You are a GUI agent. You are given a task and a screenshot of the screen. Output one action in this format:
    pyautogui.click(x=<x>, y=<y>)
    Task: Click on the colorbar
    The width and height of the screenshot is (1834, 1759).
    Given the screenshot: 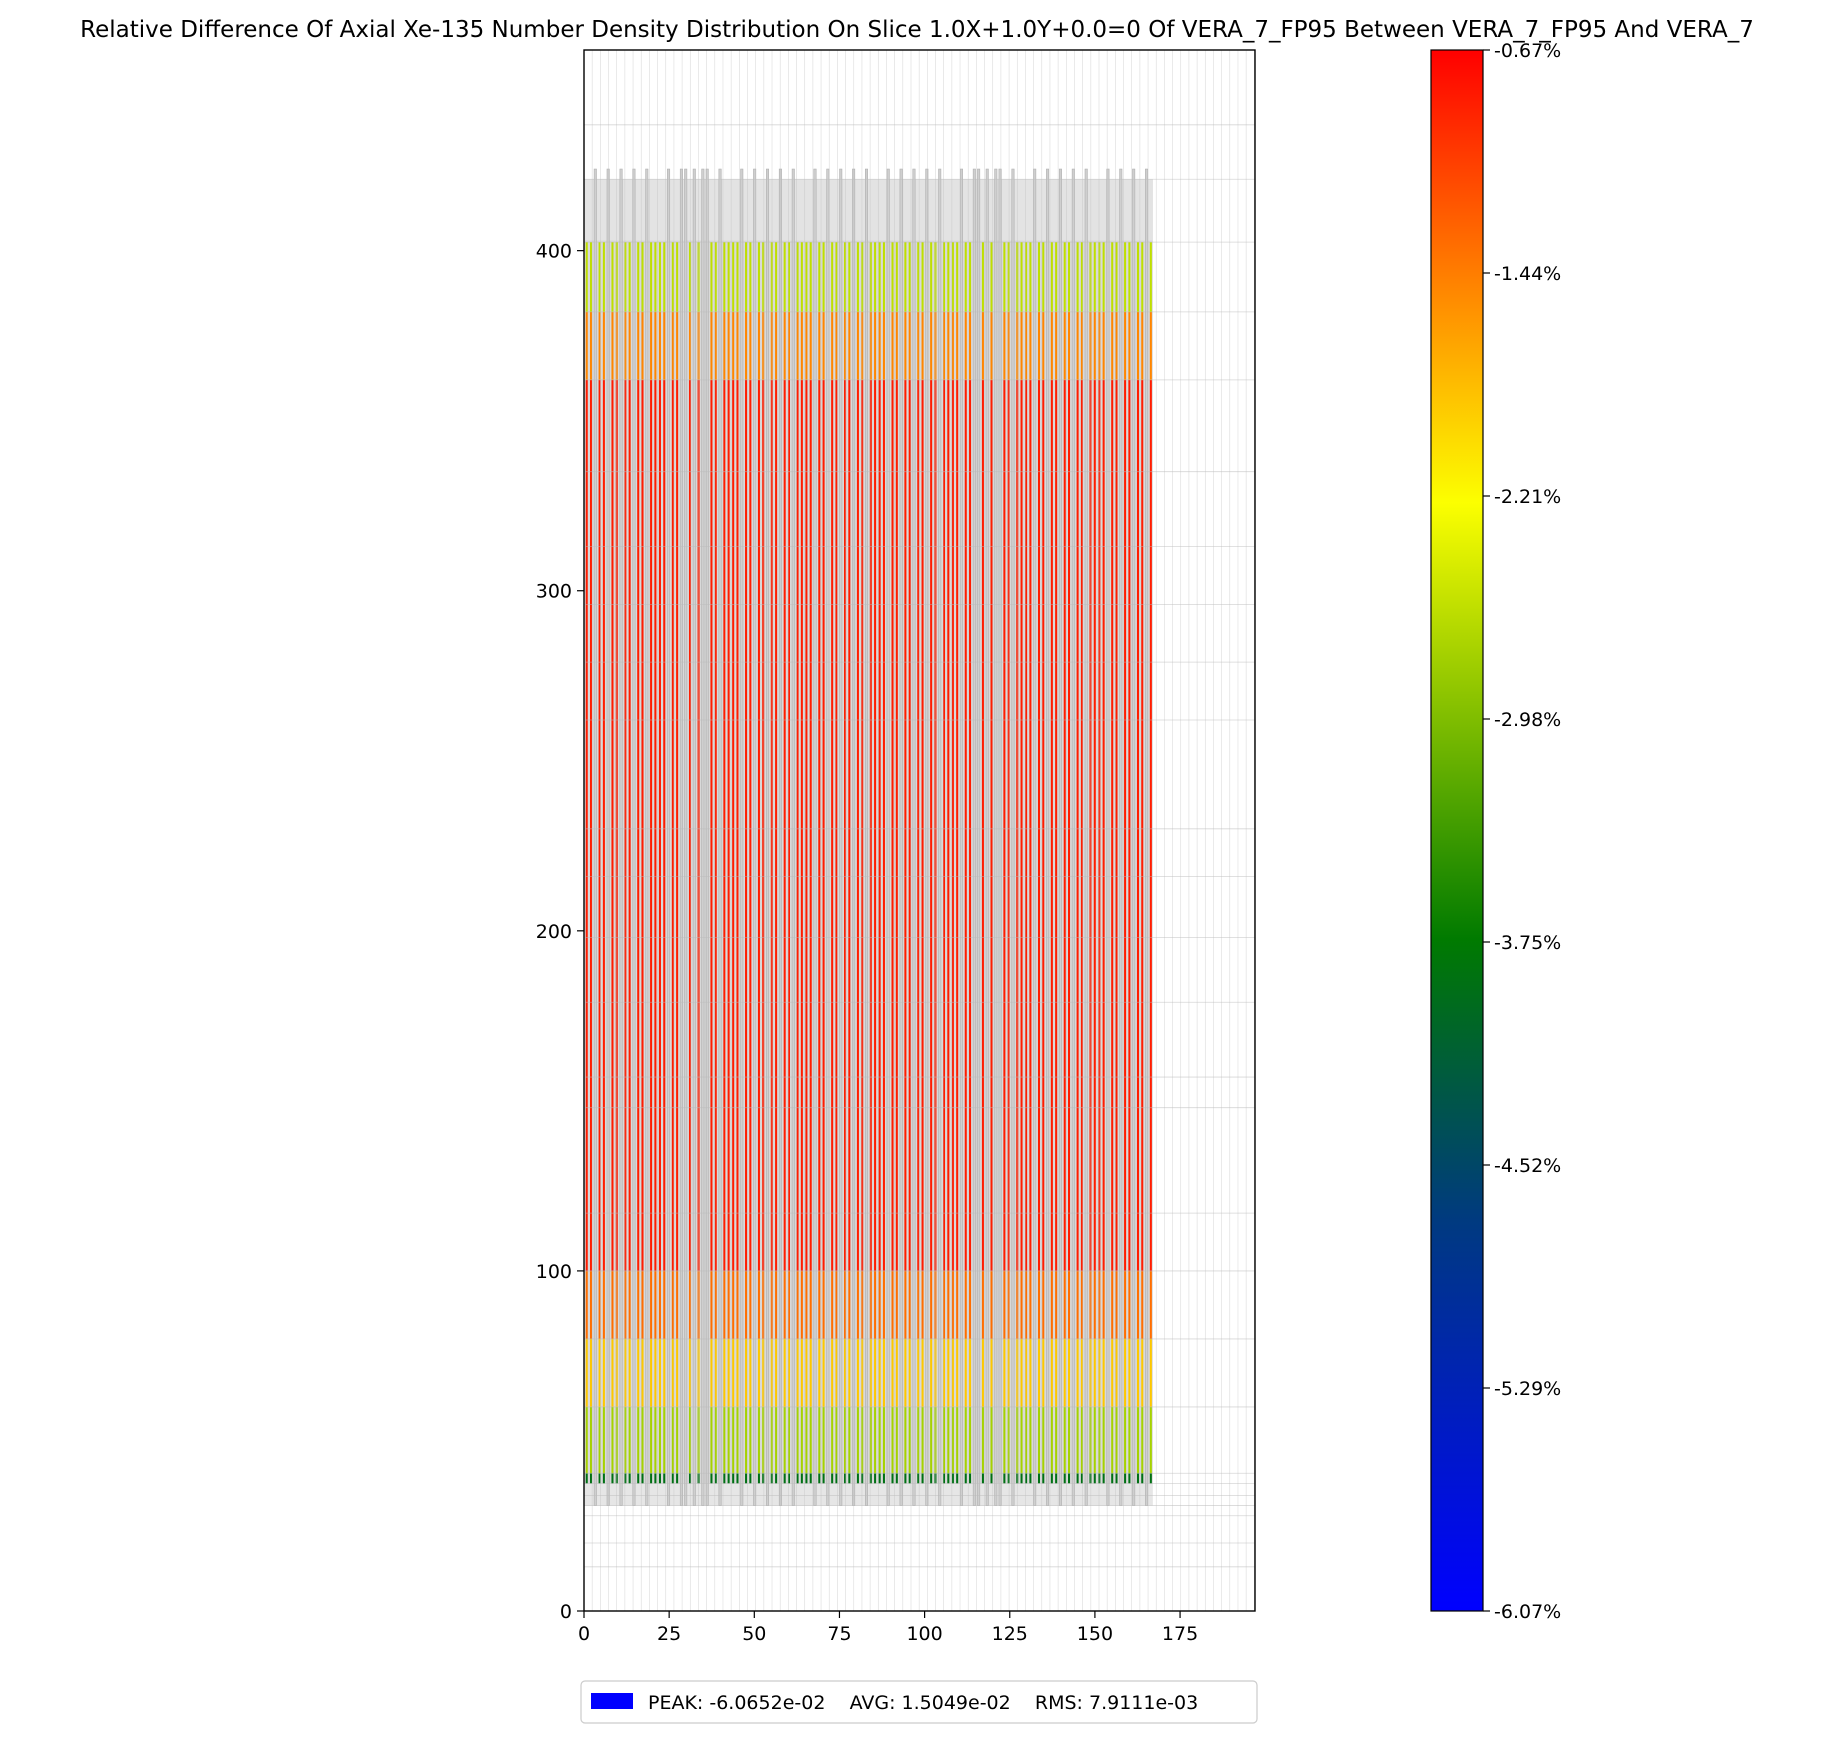 What is the action you would take?
    pyautogui.click(x=1457, y=830)
    